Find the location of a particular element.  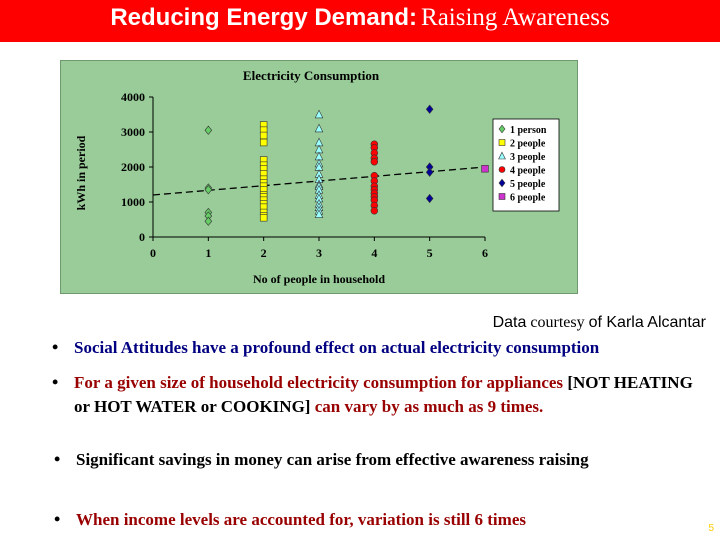

credit-part-3: of Karla Alcantar is located at coordinates (647, 322).